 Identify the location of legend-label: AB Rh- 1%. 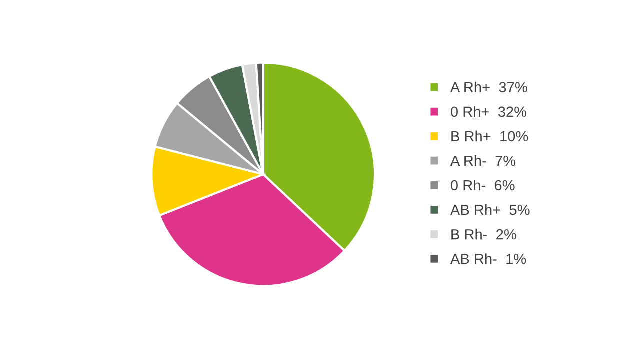
(488, 259).